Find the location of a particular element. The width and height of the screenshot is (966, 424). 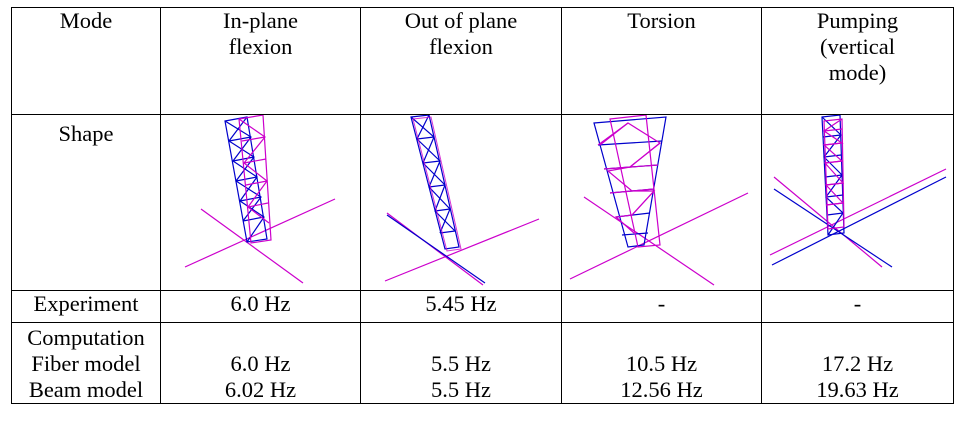

shape-label: Shape is located at coordinates (86, 133).